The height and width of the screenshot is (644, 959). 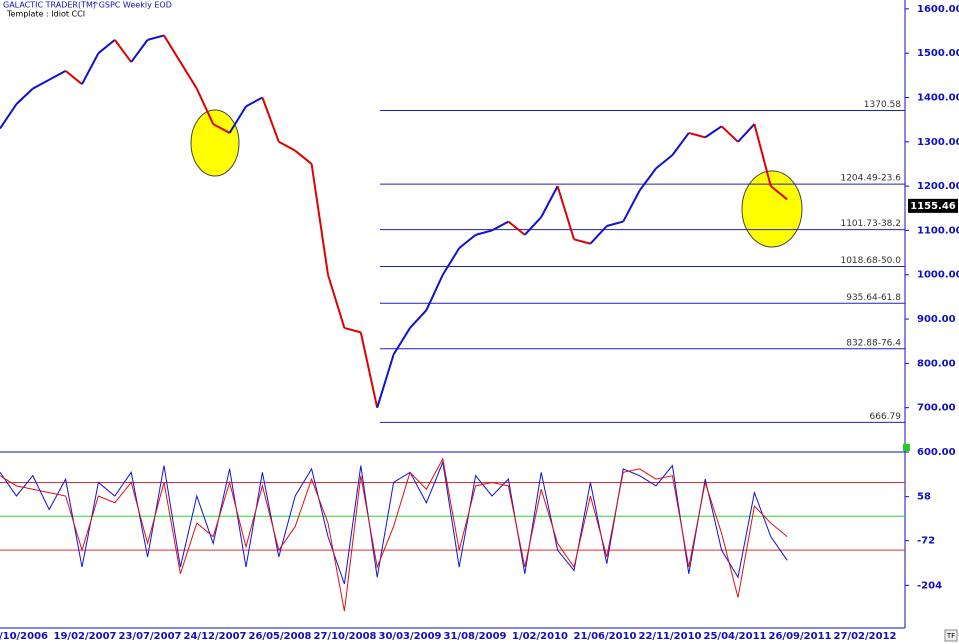 What do you see at coordinates (150, 636) in the screenshot?
I see `x-tick-label: 23/07/2007` at bounding box center [150, 636].